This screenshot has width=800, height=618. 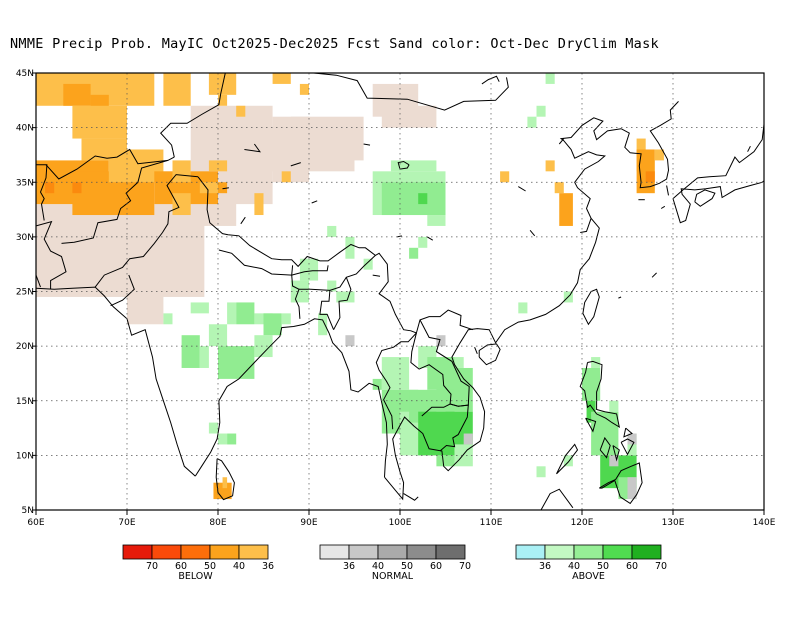 I want to click on x-tick-label: 90E, so click(x=308, y=523).